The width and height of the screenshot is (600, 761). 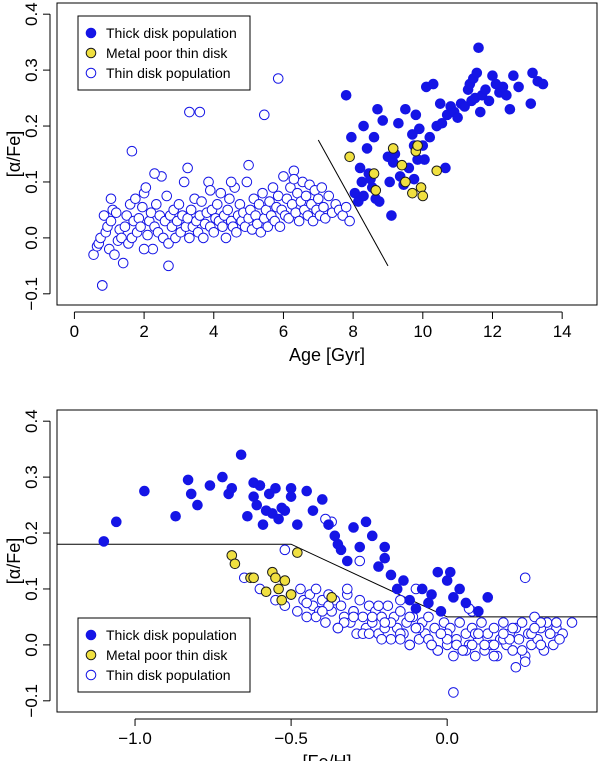 What do you see at coordinates (168, 73) in the screenshot?
I see `legend-label: Thin disk population` at bounding box center [168, 73].